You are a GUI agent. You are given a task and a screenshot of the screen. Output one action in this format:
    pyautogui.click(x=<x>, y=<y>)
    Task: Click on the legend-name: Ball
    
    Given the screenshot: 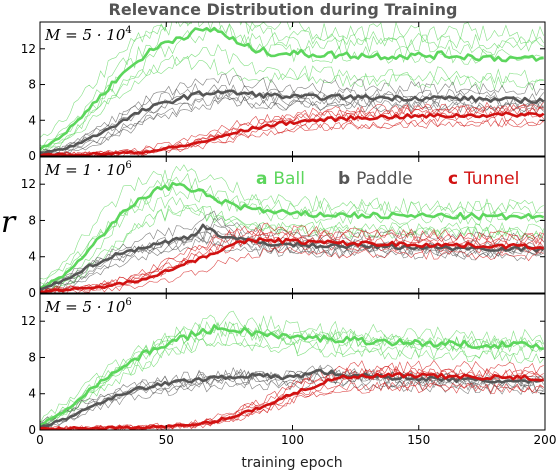 What is the action you would take?
    pyautogui.click(x=289, y=179)
    